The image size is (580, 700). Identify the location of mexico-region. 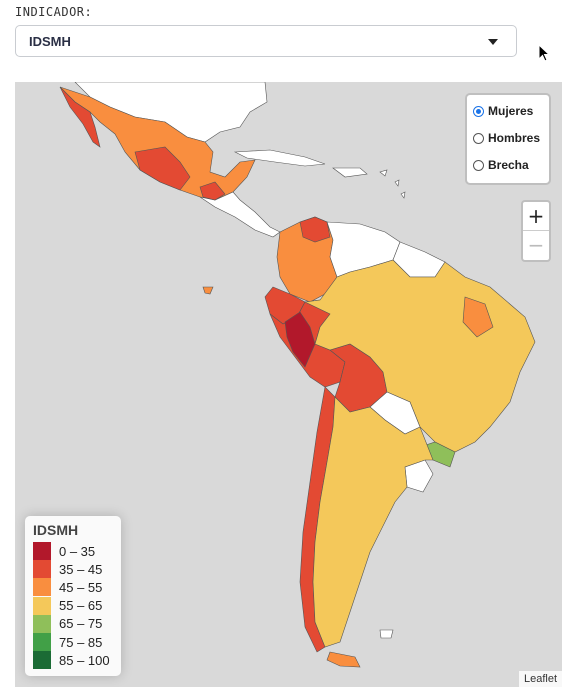
(157, 143).